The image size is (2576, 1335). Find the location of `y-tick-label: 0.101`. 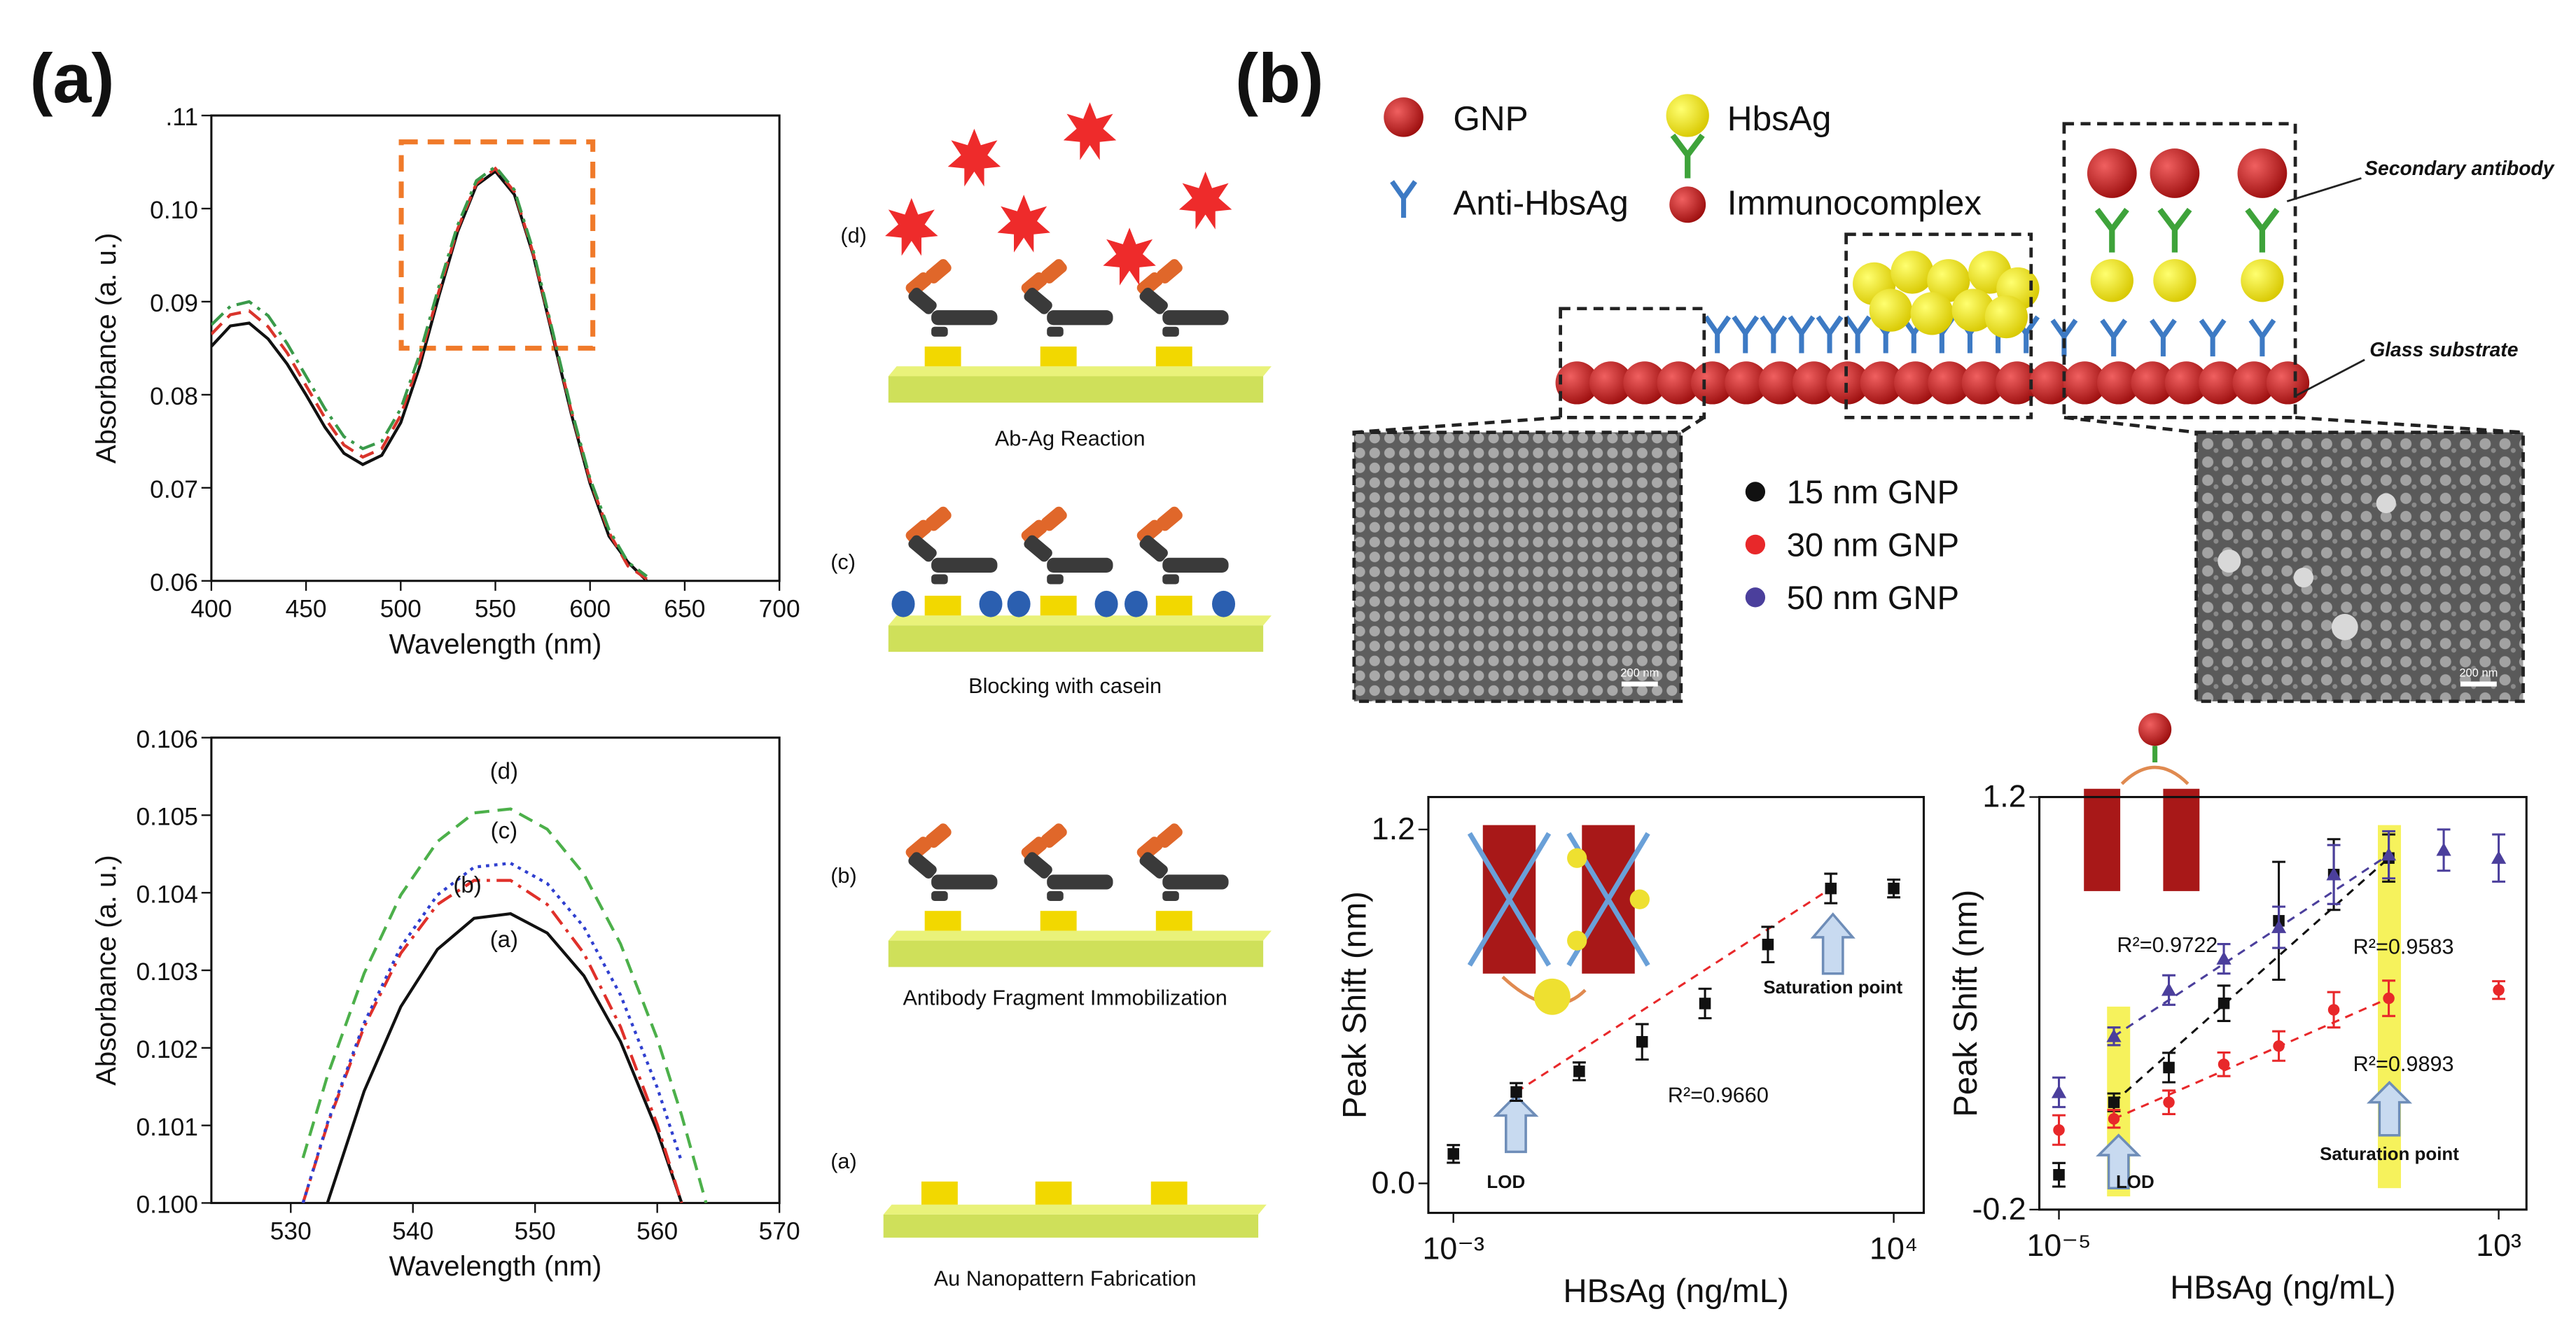

y-tick-label: 0.101 is located at coordinates (167, 1127).